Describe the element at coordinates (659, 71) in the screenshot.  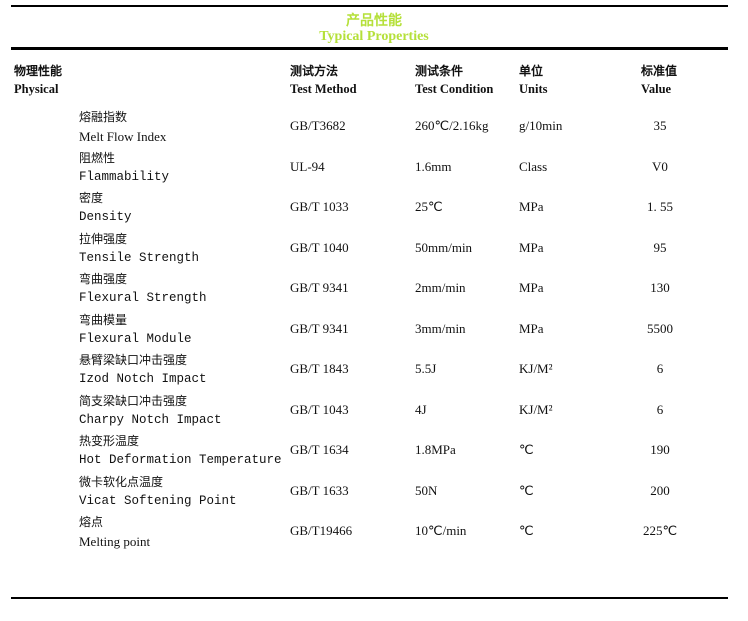
I see `header-cn: 标准值` at that location.